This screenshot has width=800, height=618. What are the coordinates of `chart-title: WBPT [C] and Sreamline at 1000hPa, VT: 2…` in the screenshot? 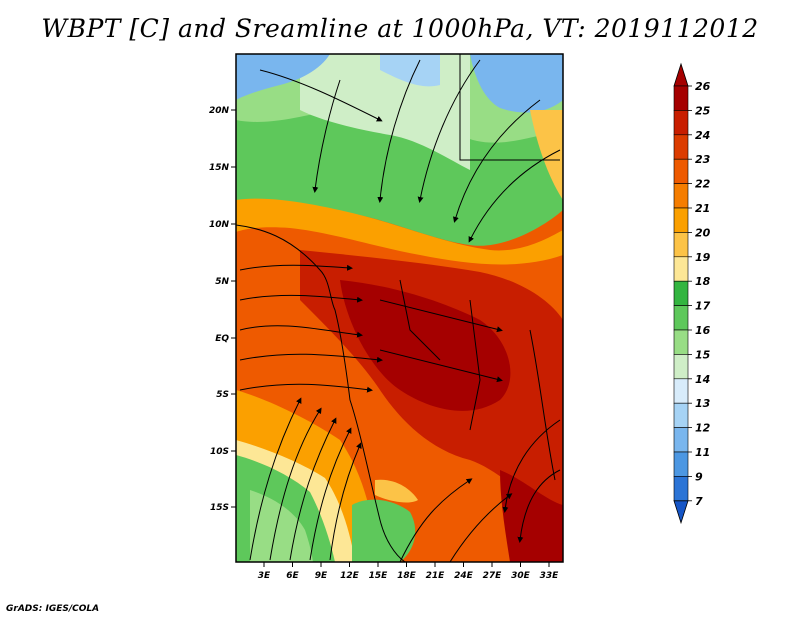 It's located at (400, 28).